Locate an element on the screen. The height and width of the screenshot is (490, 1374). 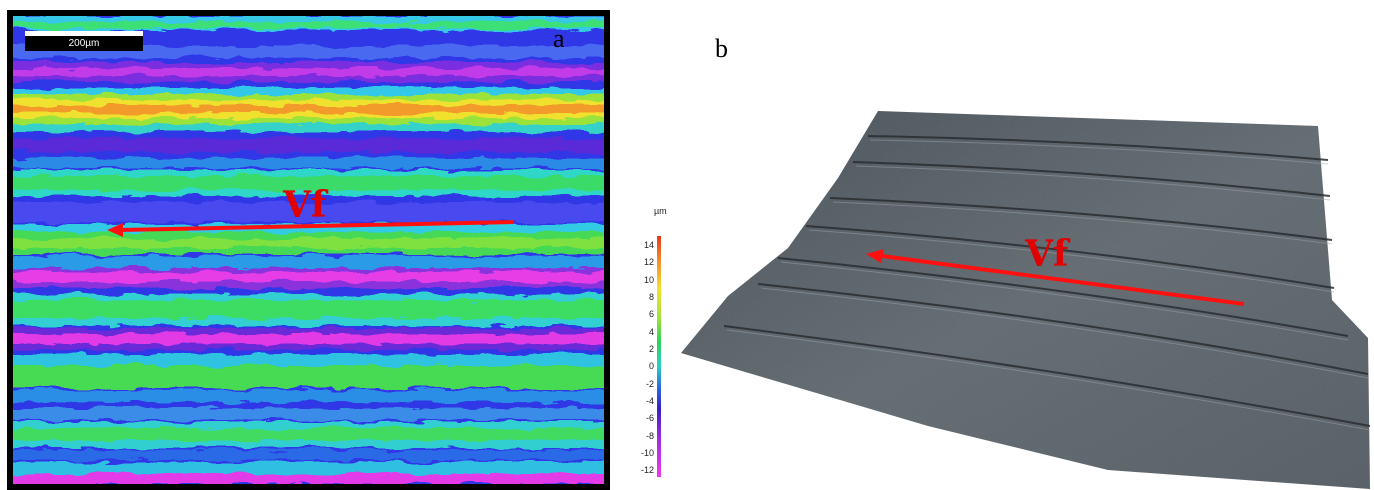
legend-tick: 12 is located at coordinates (648, 262).